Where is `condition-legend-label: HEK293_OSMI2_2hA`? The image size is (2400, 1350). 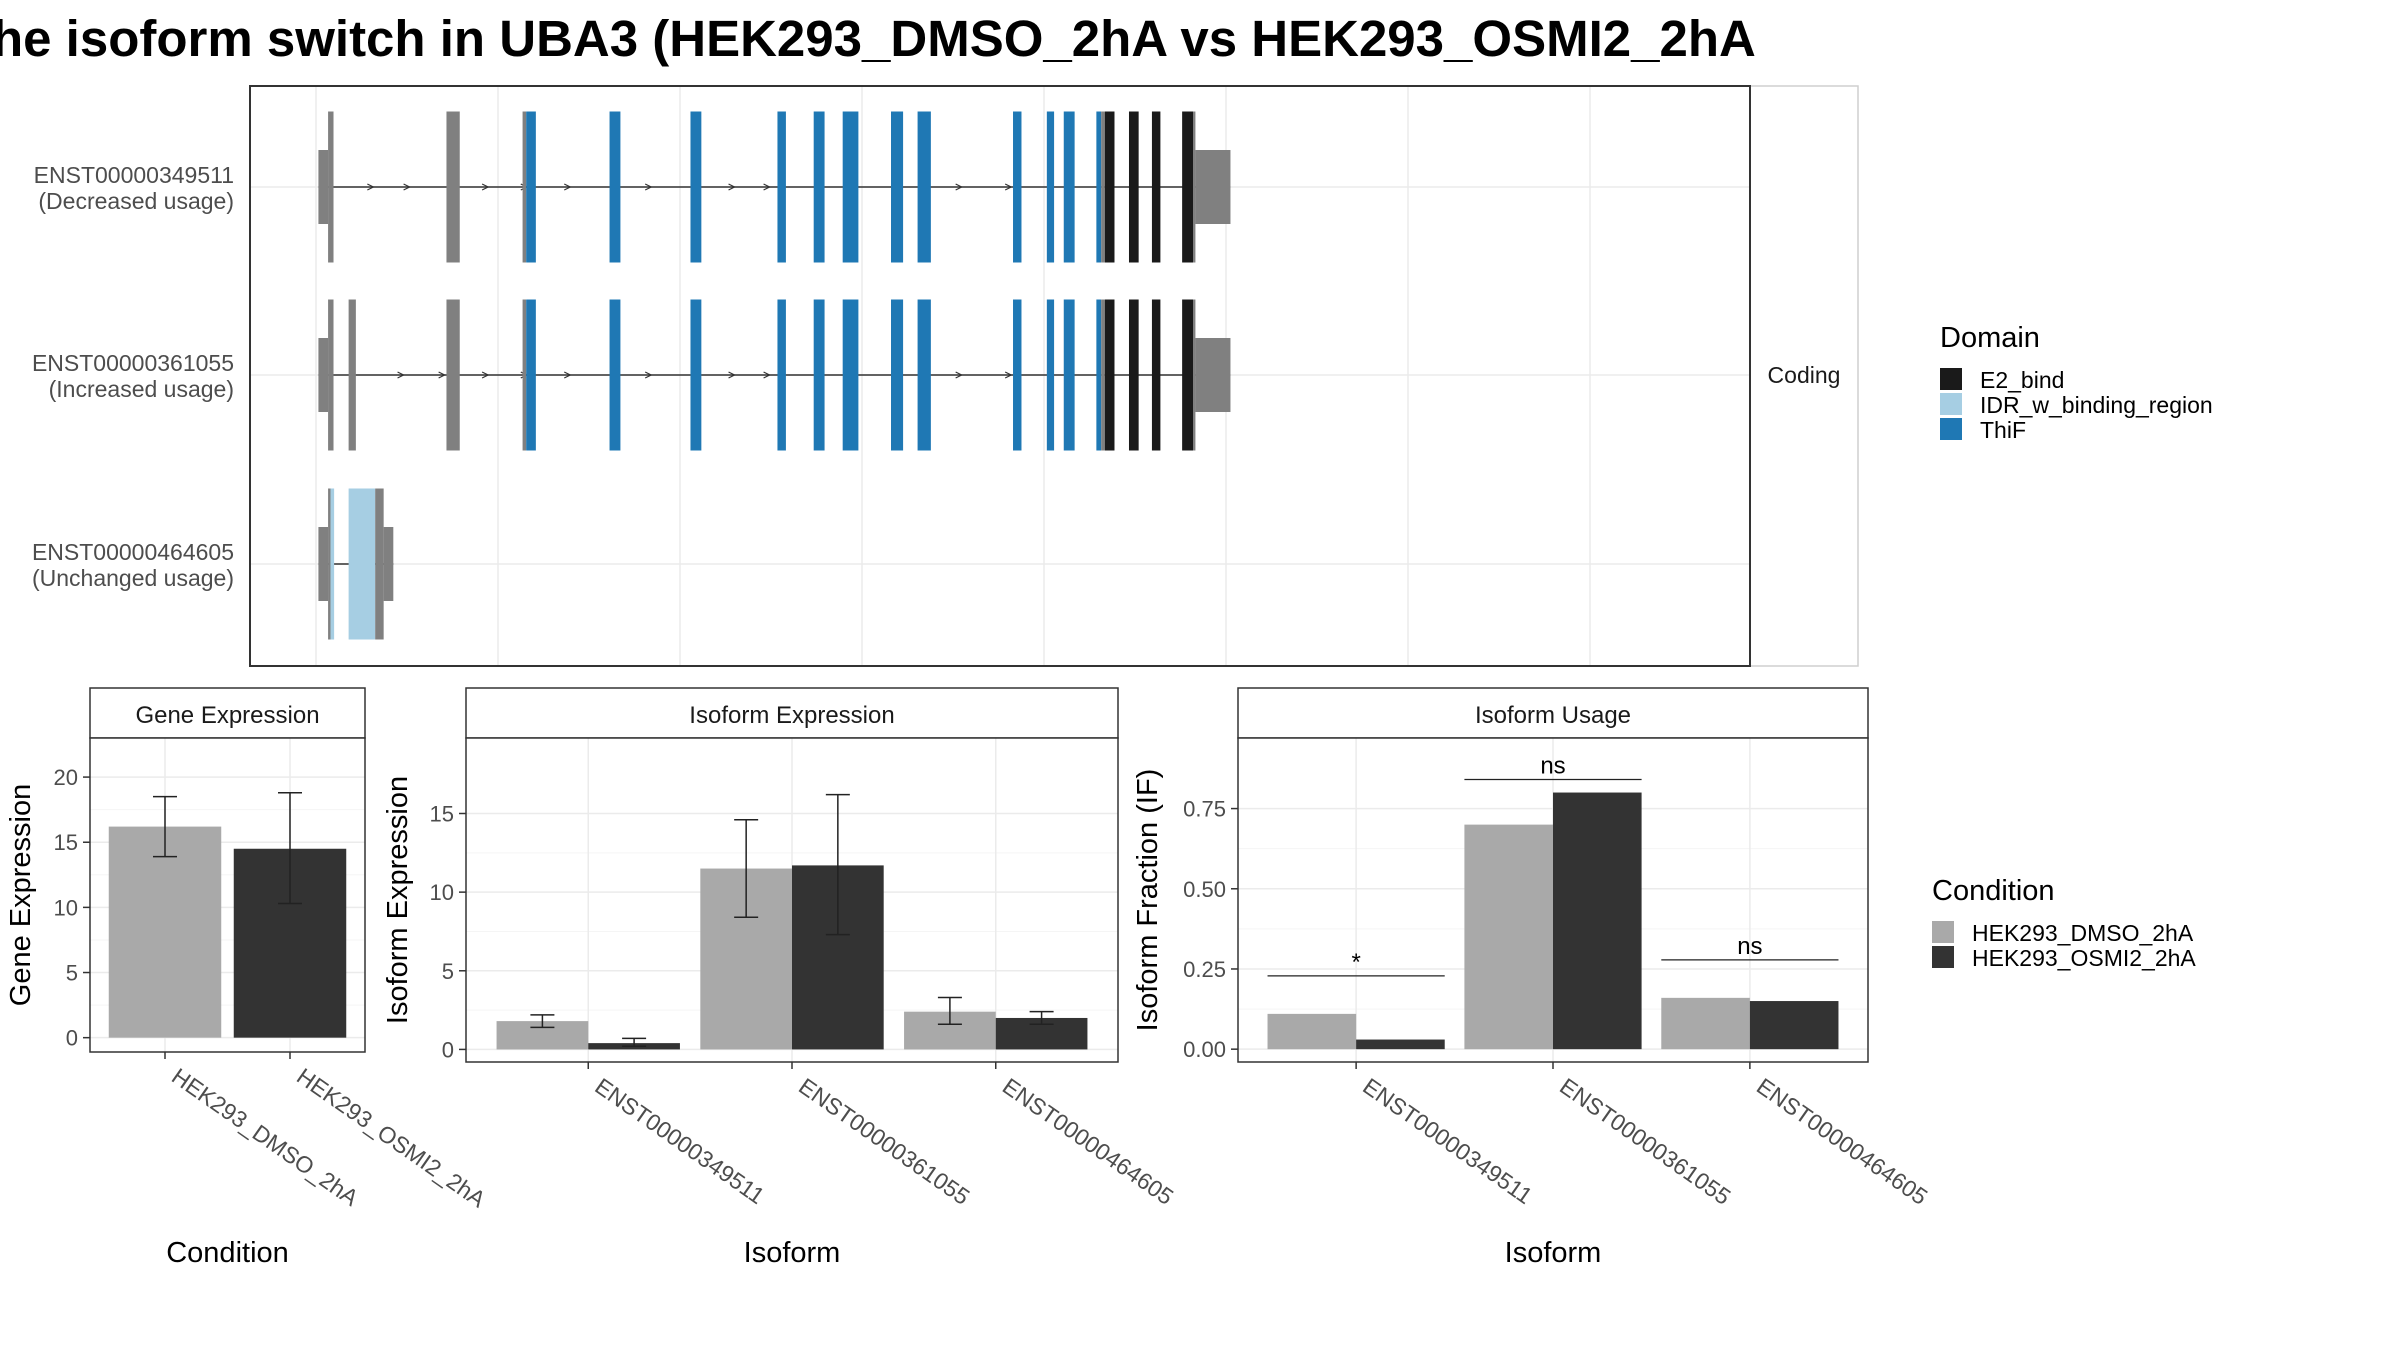
condition-legend-label: HEK293_OSMI2_2hA is located at coordinates (2084, 958).